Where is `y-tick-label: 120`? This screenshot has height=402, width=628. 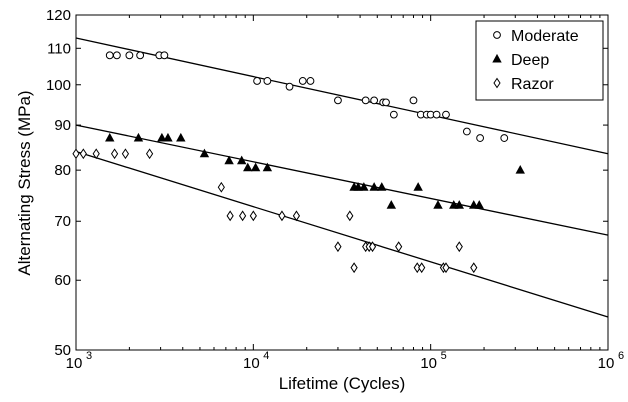 y-tick-label: 120 is located at coordinates (58, 15).